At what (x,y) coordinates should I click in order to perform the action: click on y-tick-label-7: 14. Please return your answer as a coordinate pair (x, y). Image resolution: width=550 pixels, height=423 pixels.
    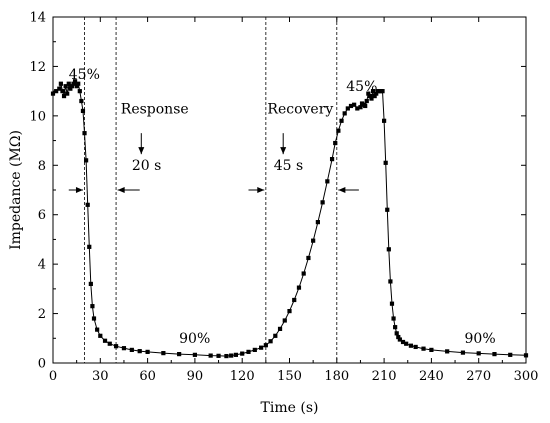
    Looking at the image, I should click on (37, 18).